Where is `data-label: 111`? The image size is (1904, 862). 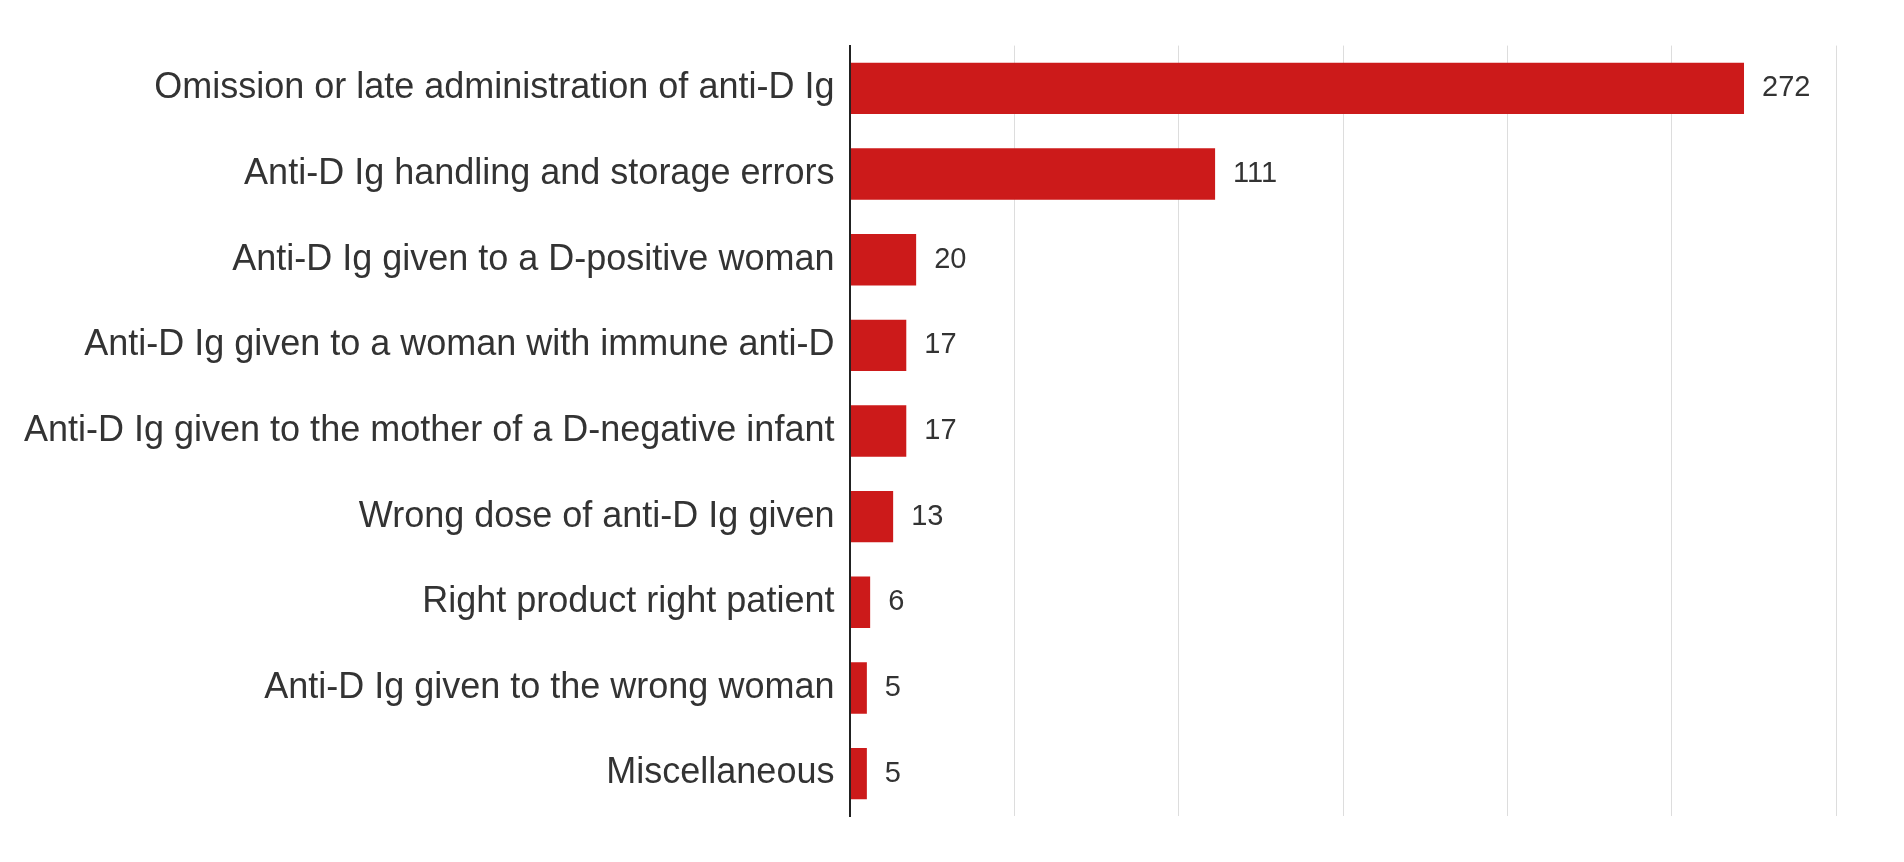
data-label: 111 is located at coordinates (1255, 172).